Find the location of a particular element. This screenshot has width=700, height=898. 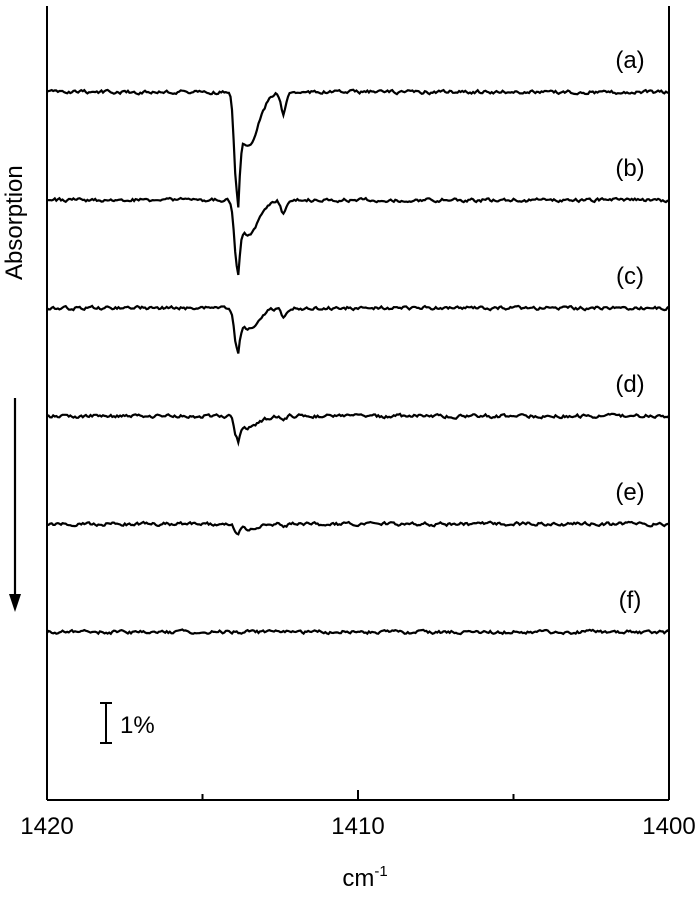

spectrum-line-a is located at coordinates (358, 148).